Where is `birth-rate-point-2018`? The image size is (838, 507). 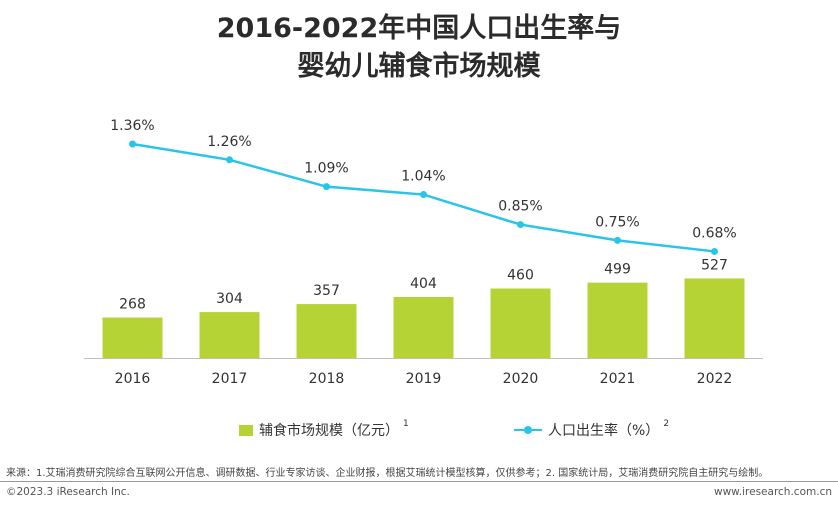
birth-rate-point-2018 is located at coordinates (326, 187).